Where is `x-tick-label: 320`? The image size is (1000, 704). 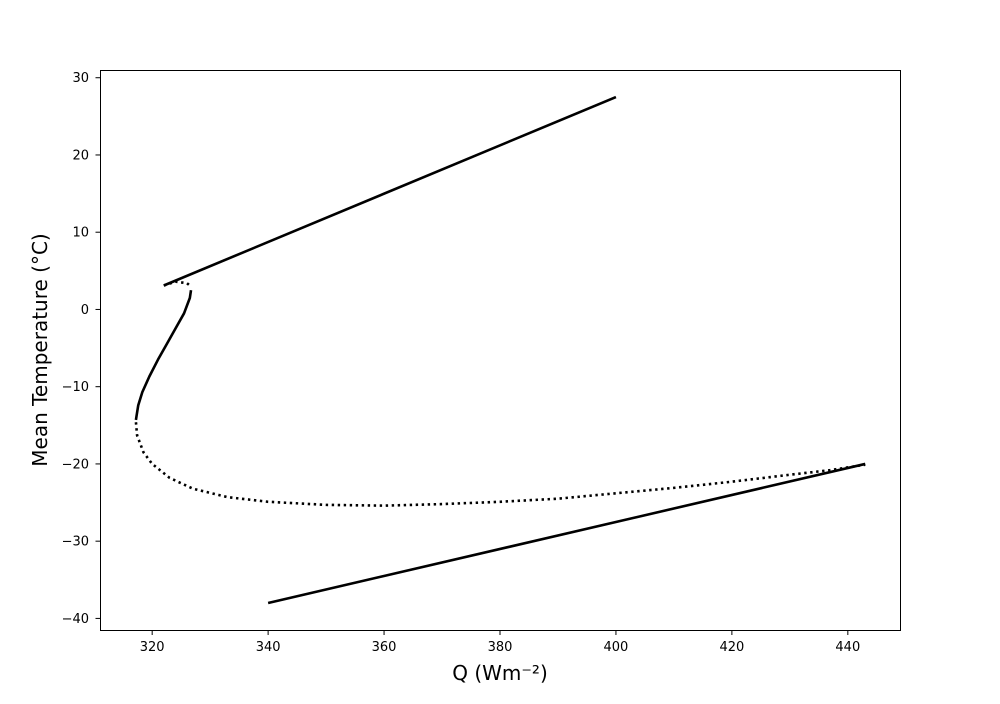 x-tick-label: 320 is located at coordinates (152, 647).